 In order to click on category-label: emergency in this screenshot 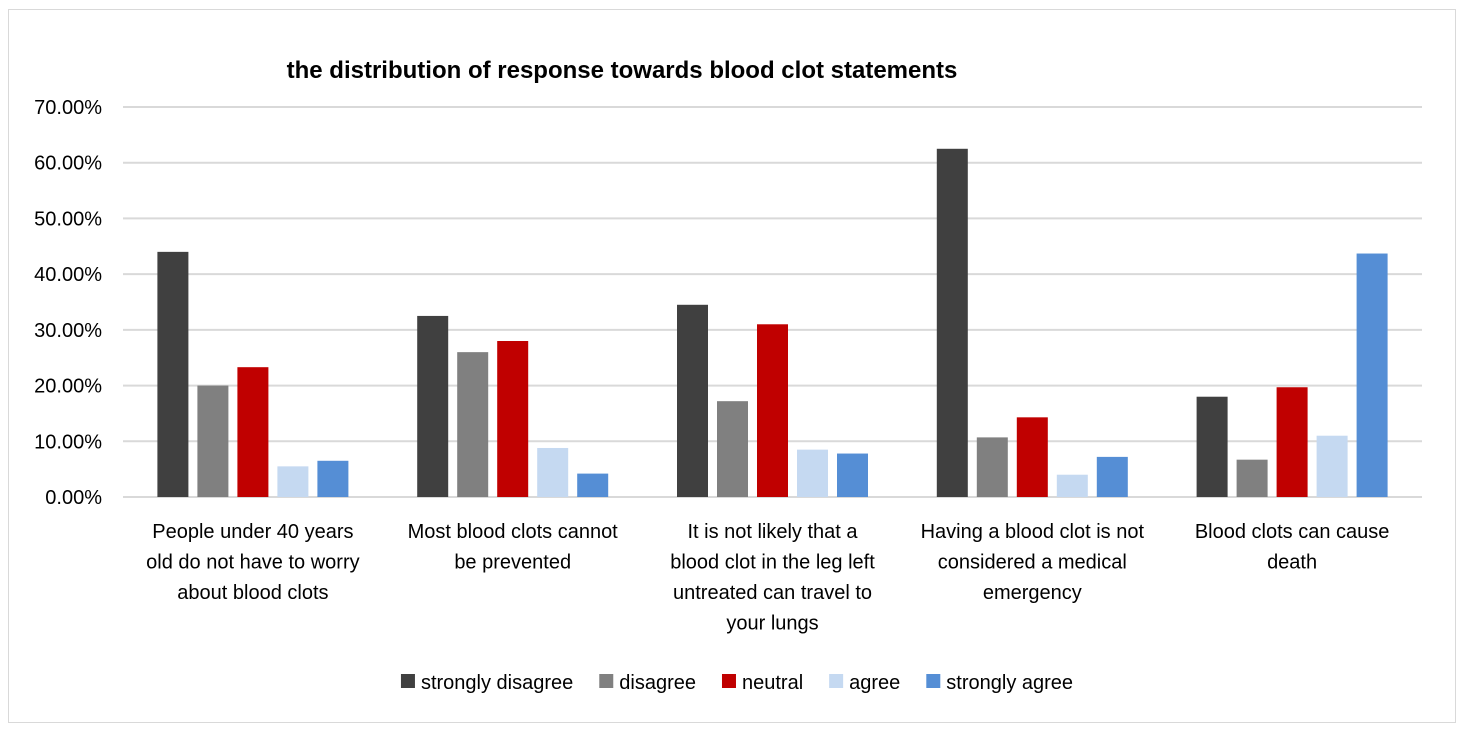, I will do `click(1032, 593)`.